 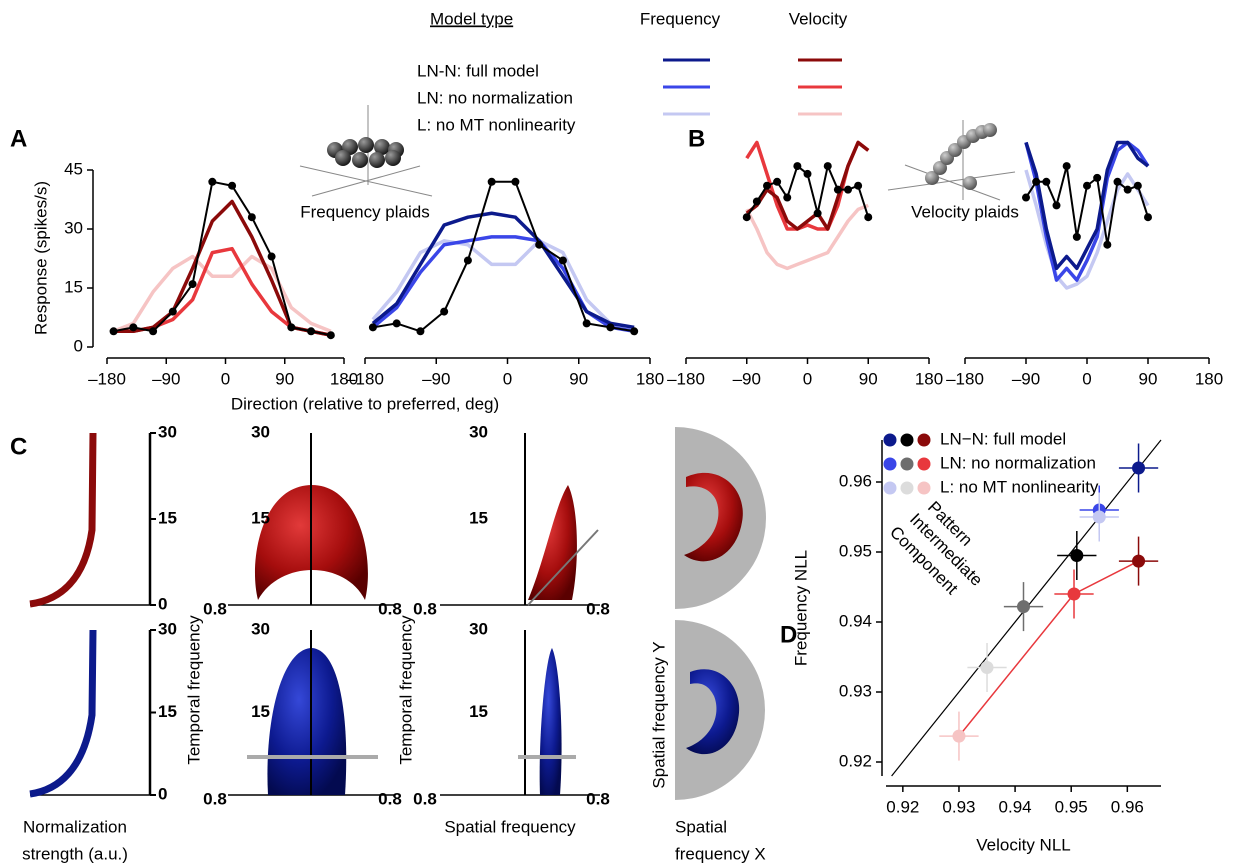 I want to click on chart-title: Velocity plaids, so click(x=965, y=211).